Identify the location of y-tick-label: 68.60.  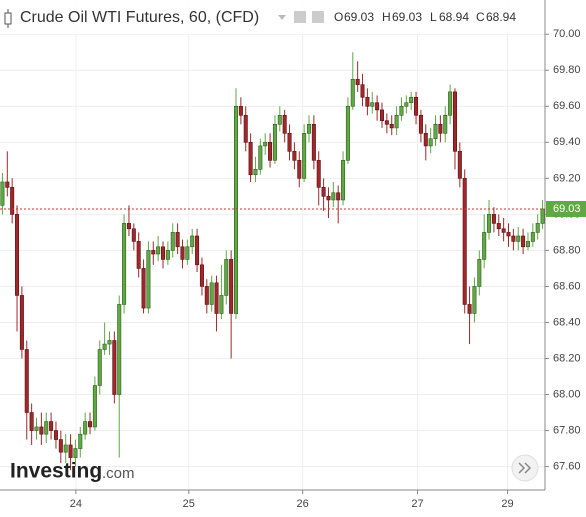
(567, 286).